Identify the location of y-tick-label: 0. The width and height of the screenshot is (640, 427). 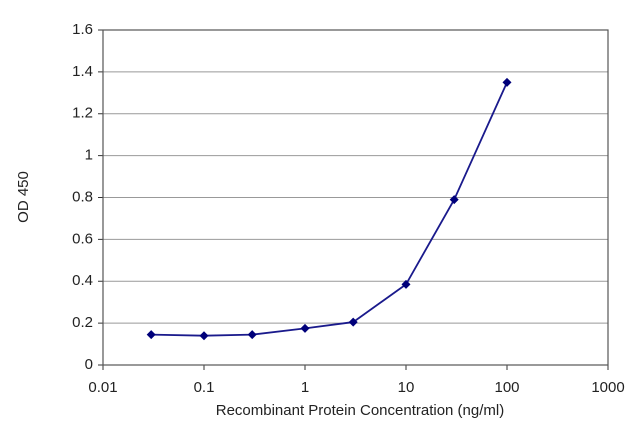
(89, 364).